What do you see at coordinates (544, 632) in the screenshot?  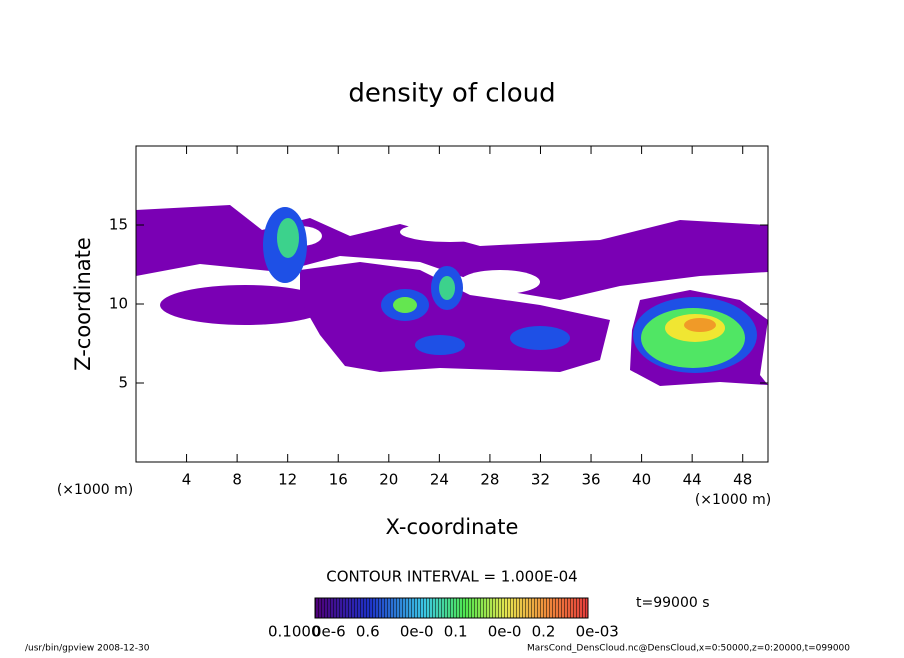 I see `colorbar-label: 0.2` at bounding box center [544, 632].